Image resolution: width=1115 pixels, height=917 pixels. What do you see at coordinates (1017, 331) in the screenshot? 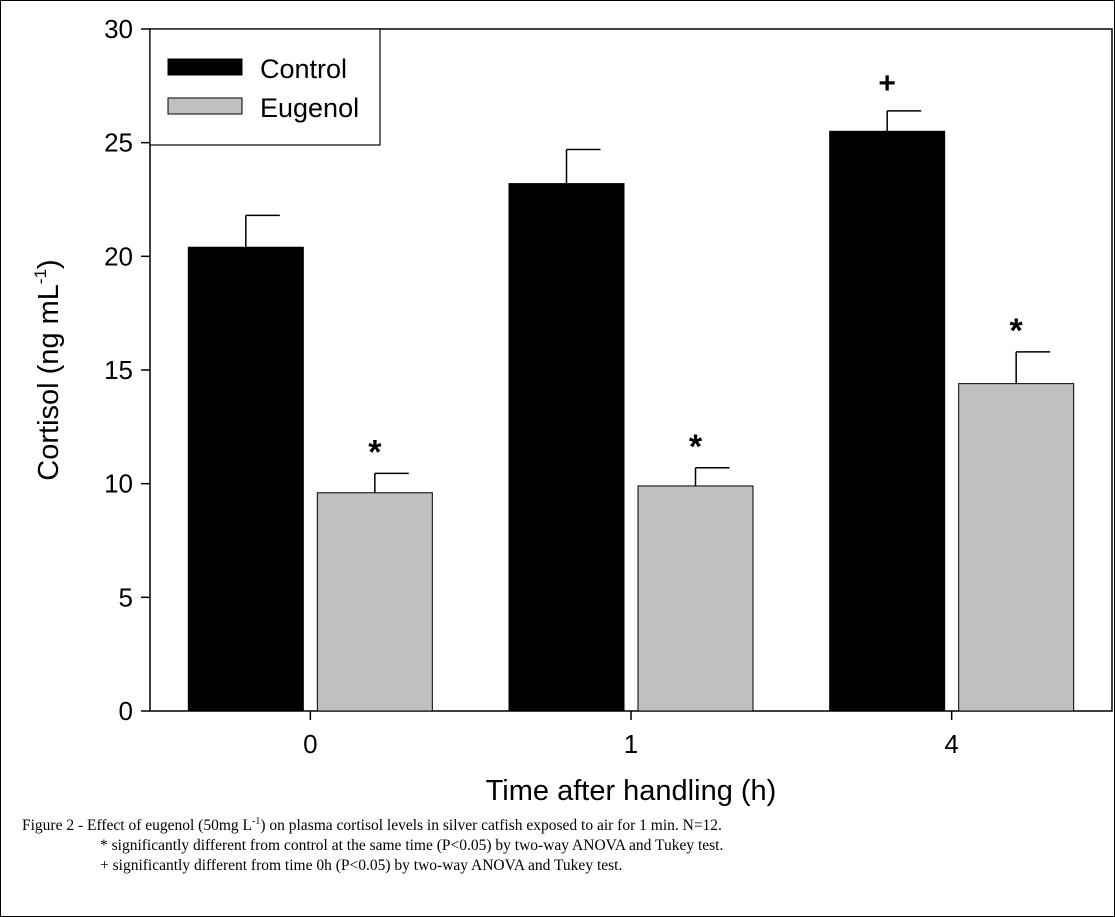
I see `significance-eugenol-2: *` at bounding box center [1017, 331].